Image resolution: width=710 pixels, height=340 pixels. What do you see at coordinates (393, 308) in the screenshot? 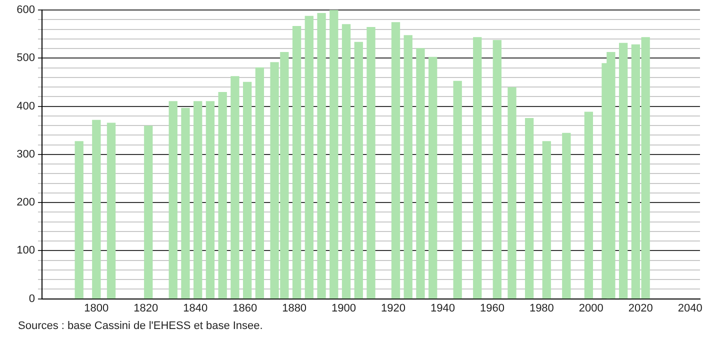
I see `x-tick-label: 1920` at bounding box center [393, 308].